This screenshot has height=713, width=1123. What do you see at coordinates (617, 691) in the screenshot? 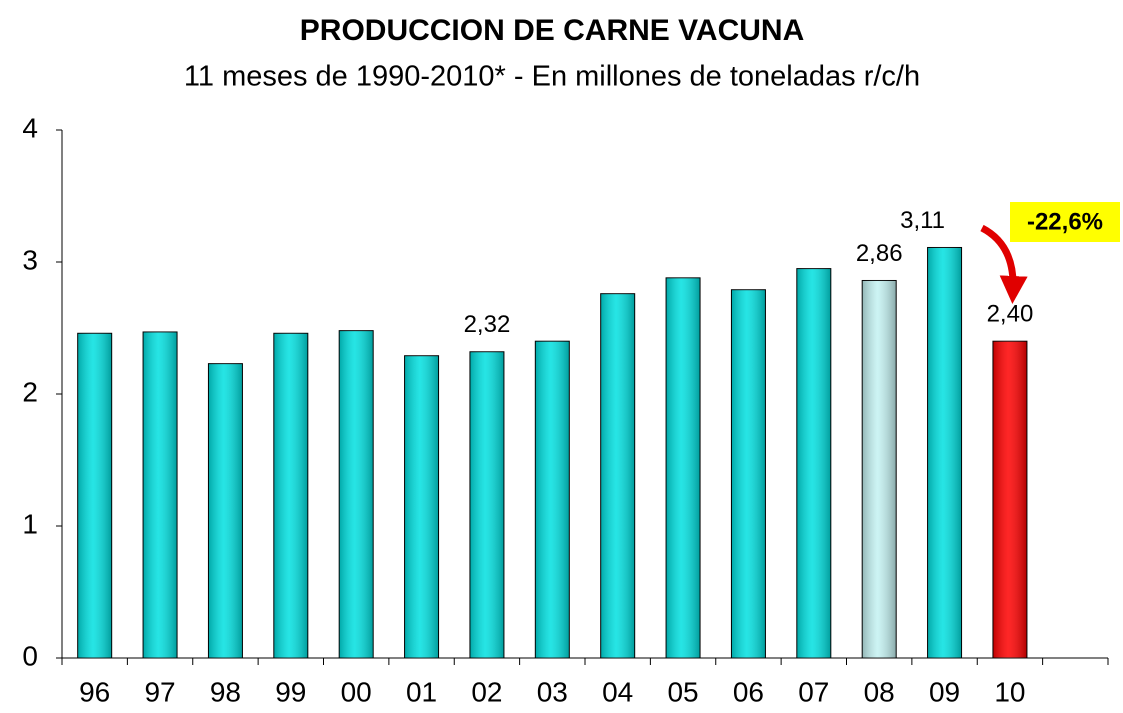
I see `x-tick-label: 04` at bounding box center [617, 691].